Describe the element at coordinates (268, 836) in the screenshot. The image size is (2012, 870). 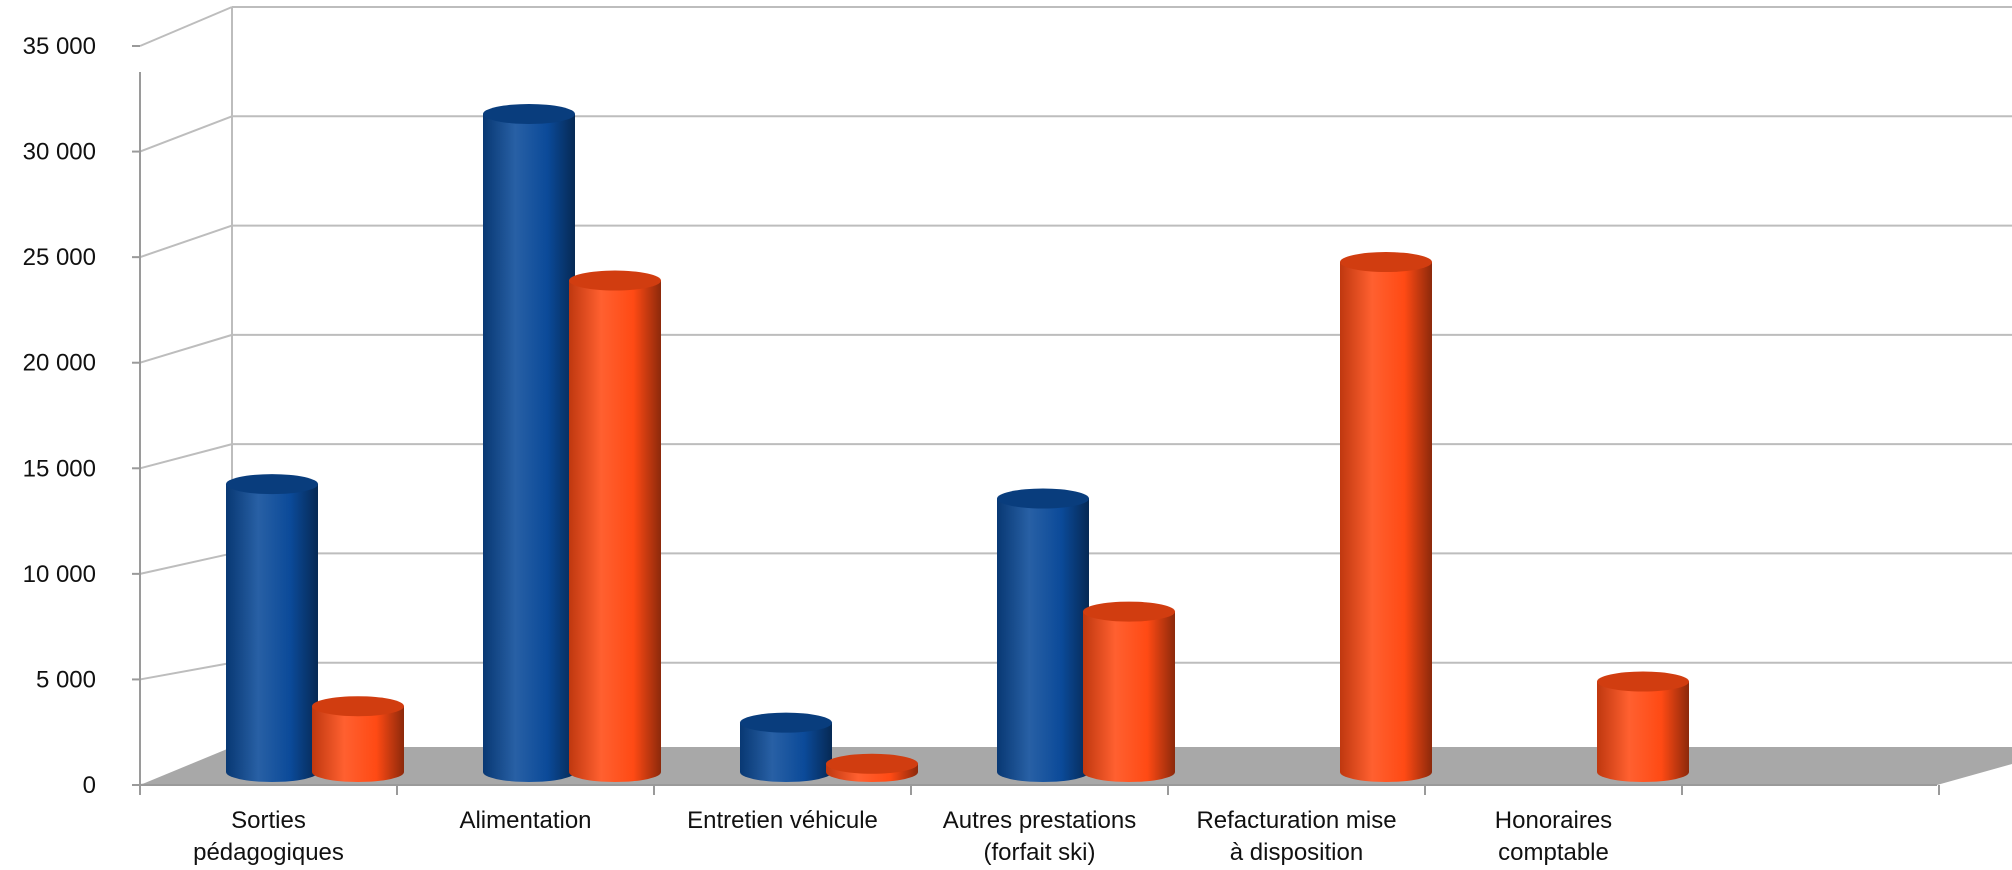
I see `x-tick-label: Sorties pédagogiques` at that location.